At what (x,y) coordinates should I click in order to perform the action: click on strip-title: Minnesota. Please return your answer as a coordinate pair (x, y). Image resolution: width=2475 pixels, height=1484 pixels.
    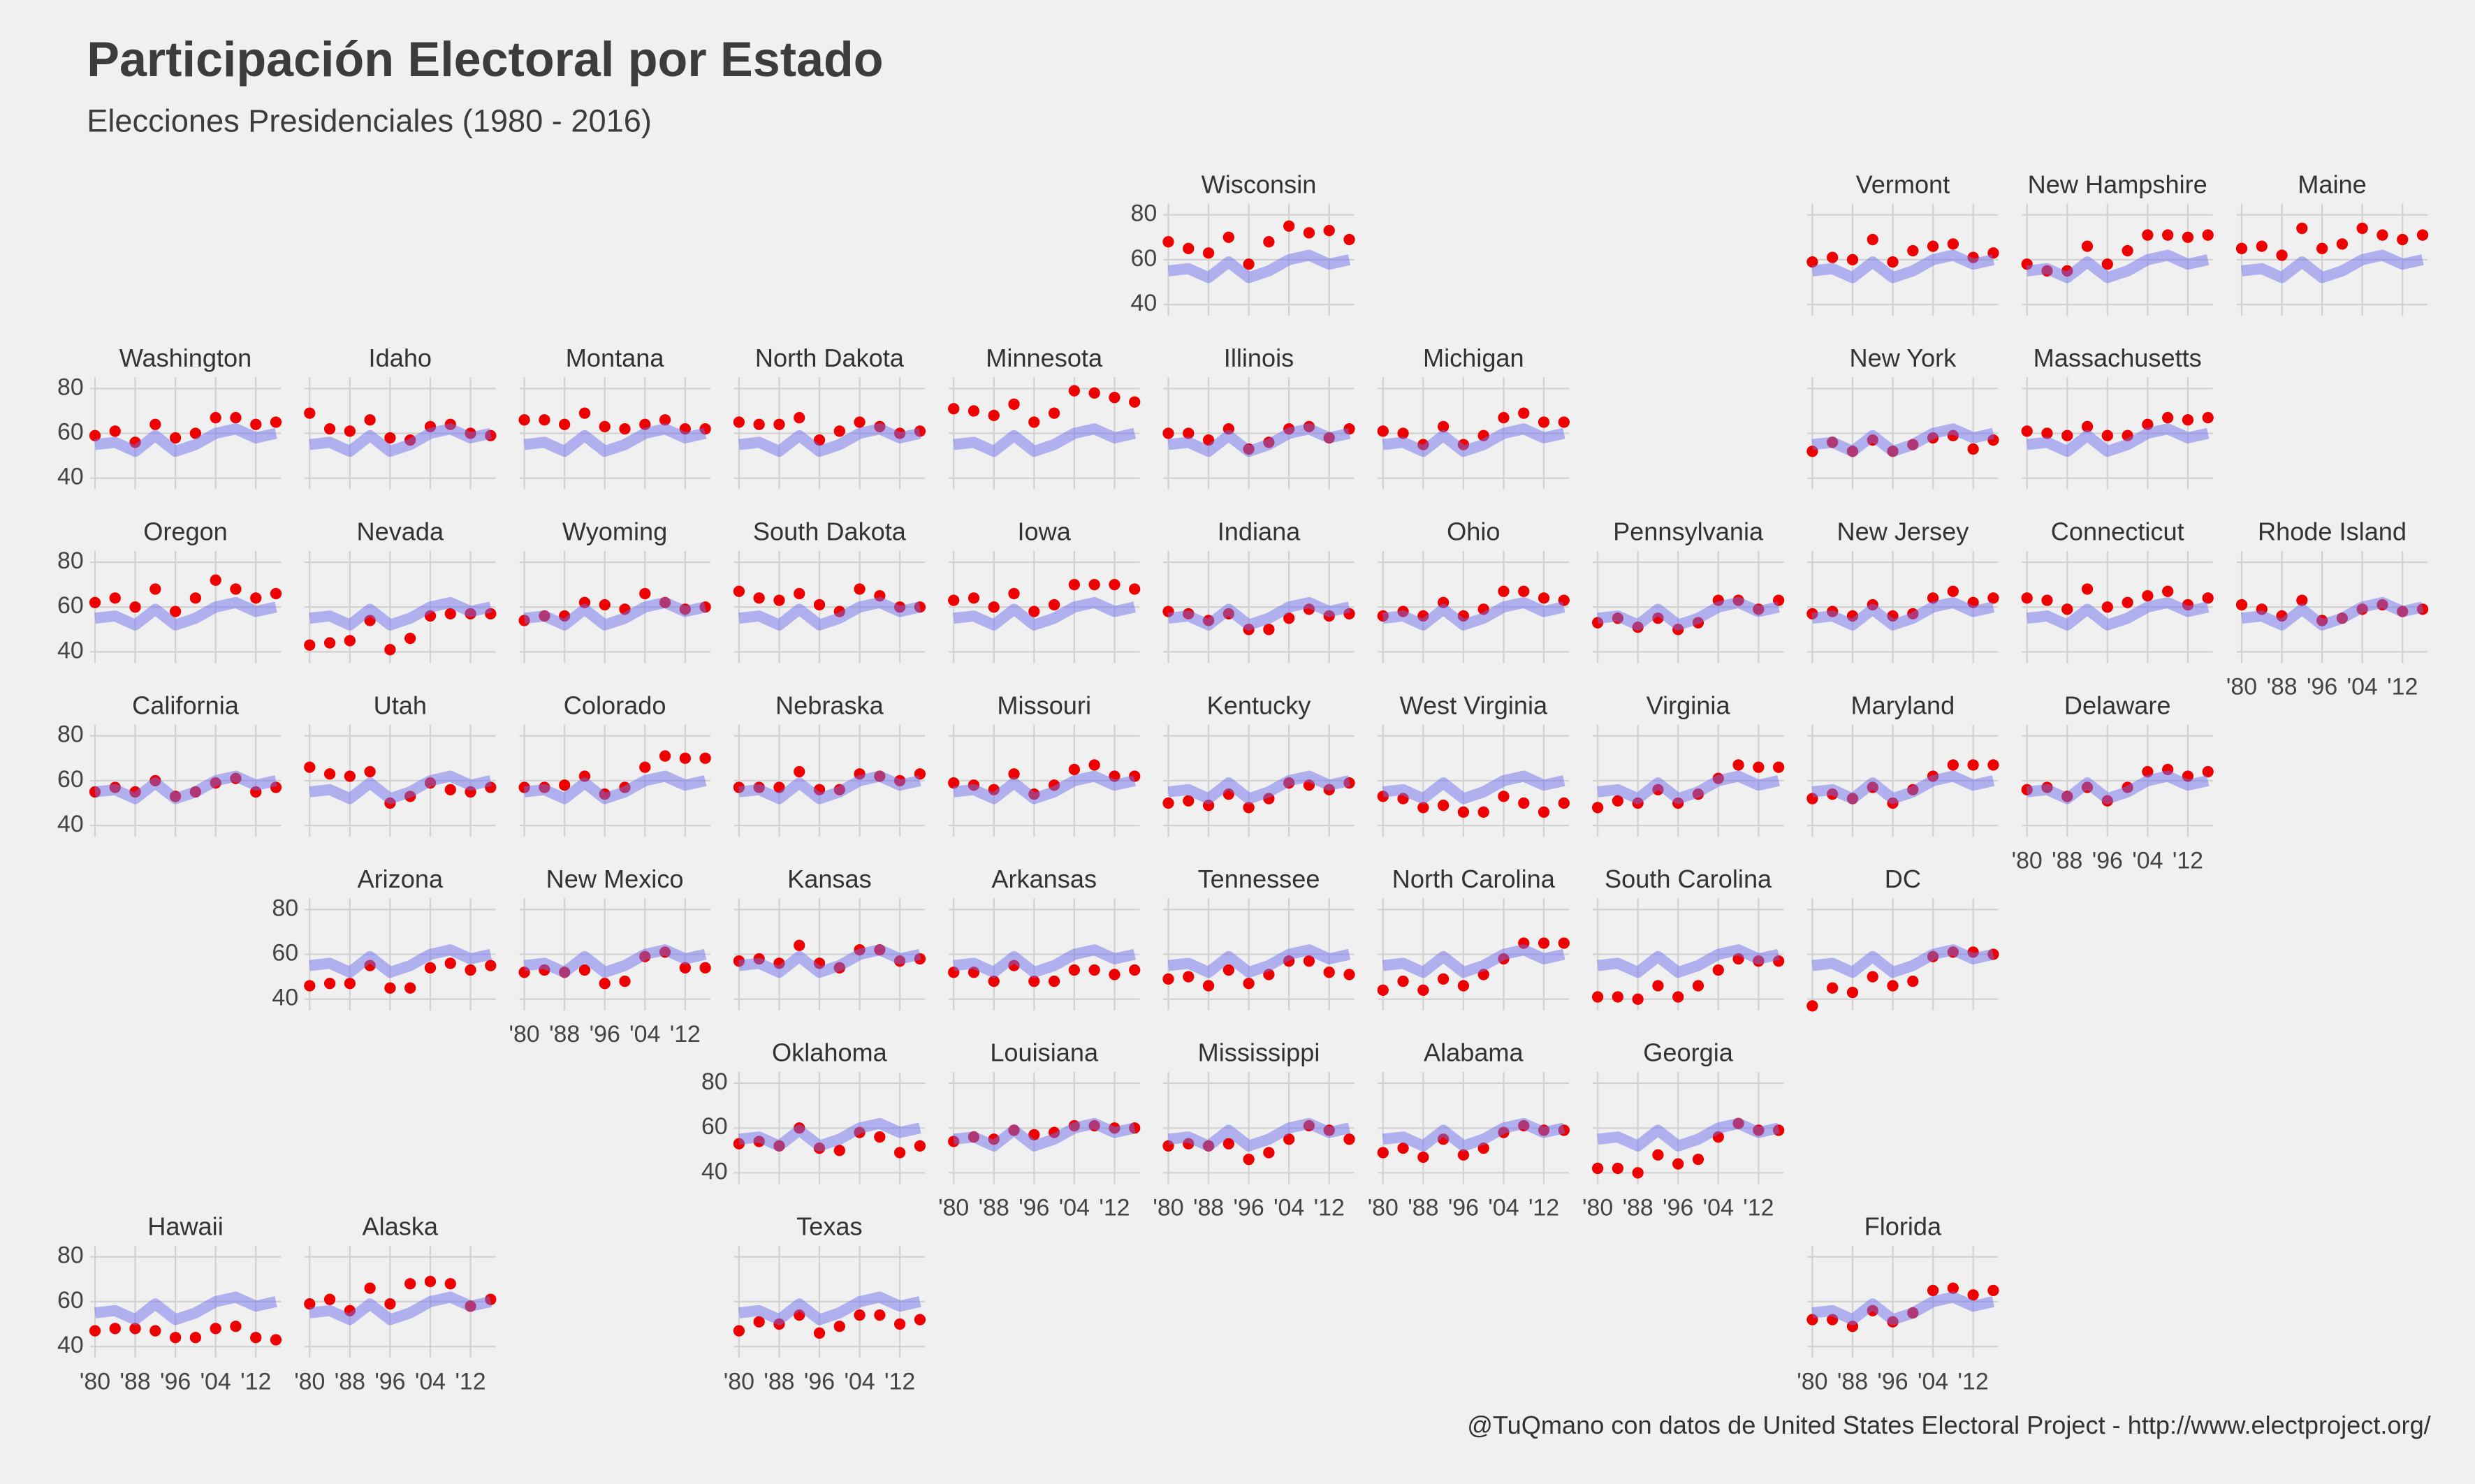
    Looking at the image, I should click on (1044, 358).